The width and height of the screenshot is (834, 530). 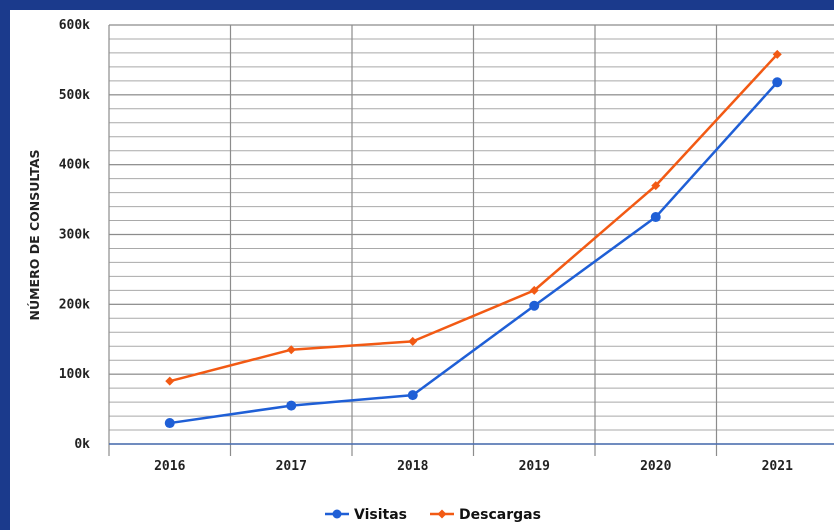 I want to click on y-axis-title: NÚMERO DE CONSULTAS, so click(x=34, y=234).